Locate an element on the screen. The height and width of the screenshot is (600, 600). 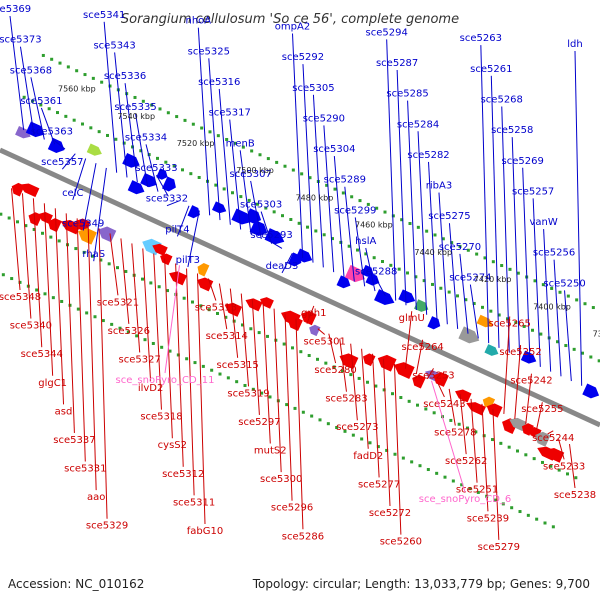
lower-gene-label: sce5297 is located at coordinates (259, 422).